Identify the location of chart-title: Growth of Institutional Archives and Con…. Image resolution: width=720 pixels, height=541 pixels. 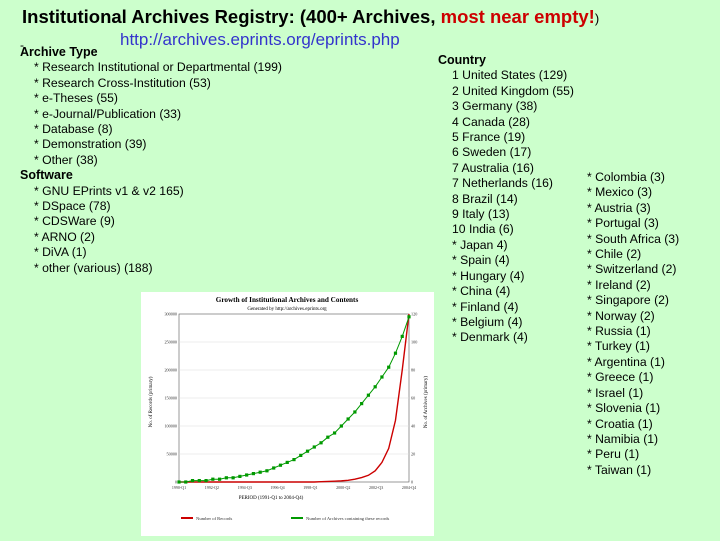
(287, 300).